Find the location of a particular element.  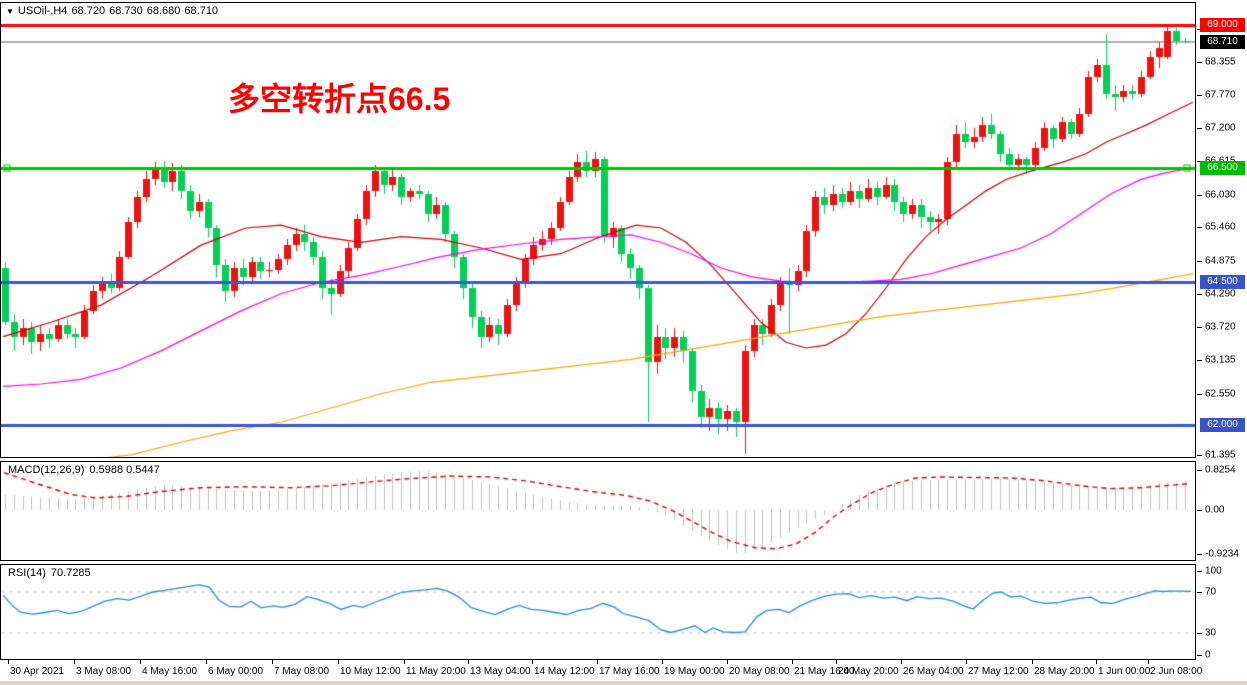

price-badge: 66.500 is located at coordinates (1222, 168).